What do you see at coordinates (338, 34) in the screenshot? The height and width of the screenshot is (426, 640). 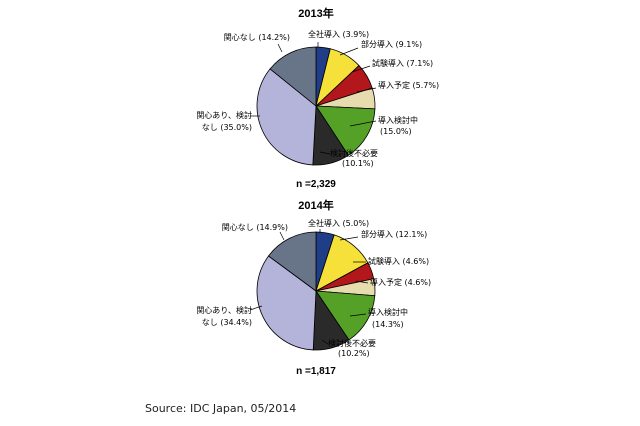 I see `slice-label: 全社導入 (3.9%)` at bounding box center [338, 34].